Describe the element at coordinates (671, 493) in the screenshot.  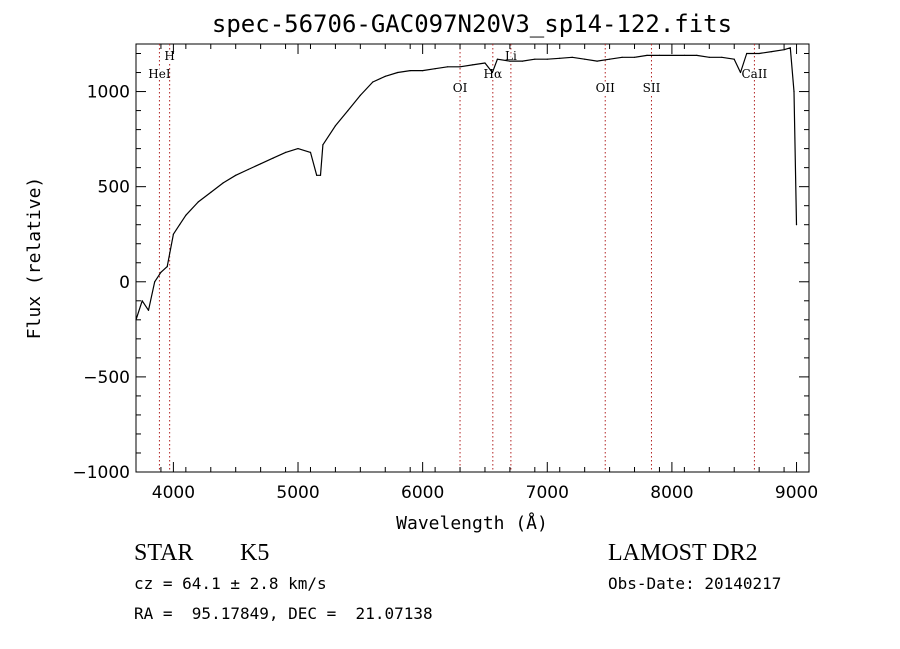
I see `x-tick-label: 8000` at that location.